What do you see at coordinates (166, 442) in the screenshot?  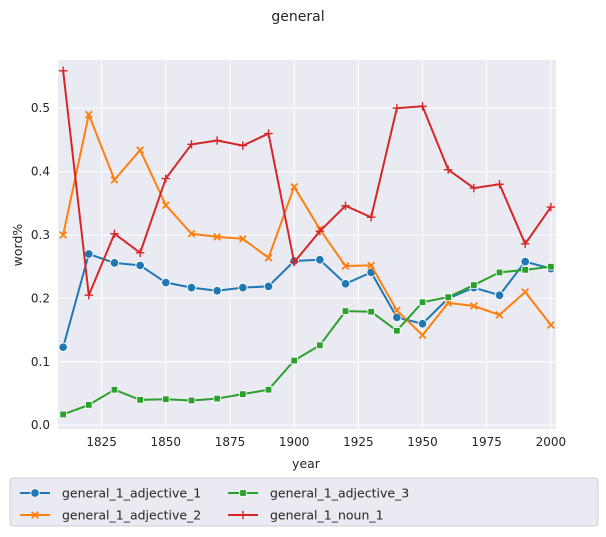 I see `x-tick-label: 1850` at bounding box center [166, 442].